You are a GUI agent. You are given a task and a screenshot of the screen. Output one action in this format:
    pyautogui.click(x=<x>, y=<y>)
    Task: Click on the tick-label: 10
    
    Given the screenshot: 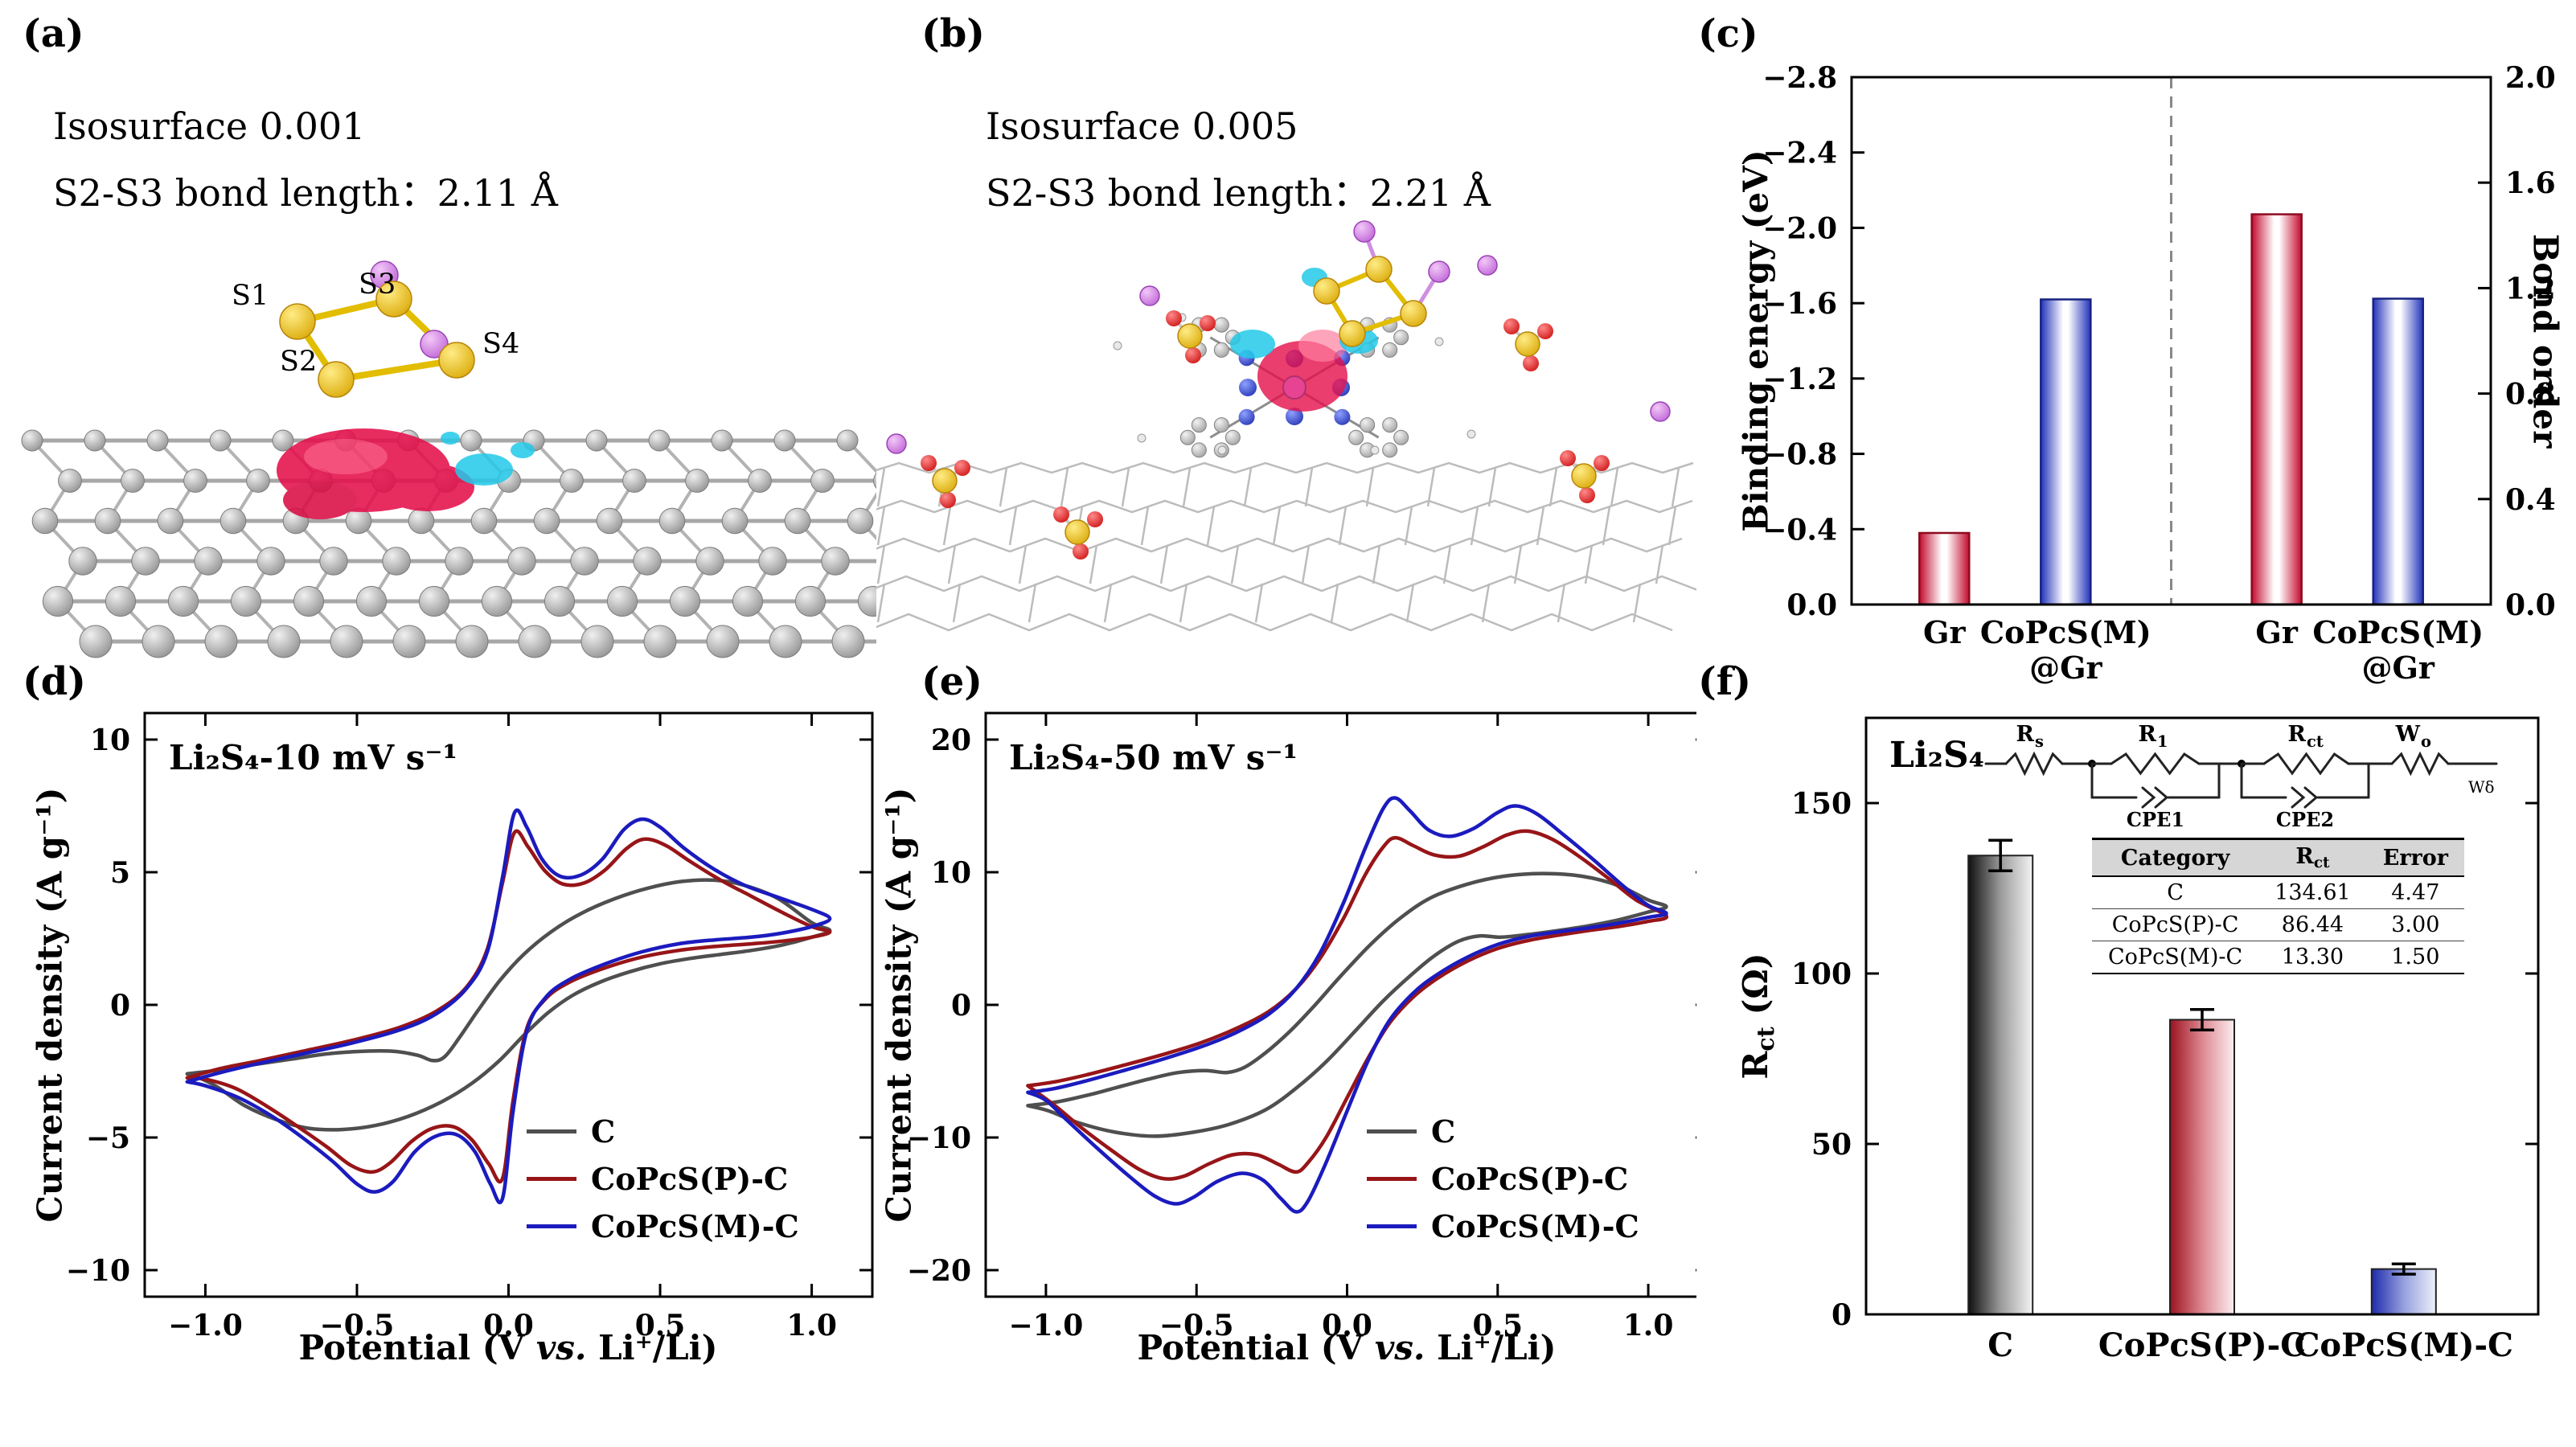 What is the action you would take?
    pyautogui.click(x=951, y=873)
    